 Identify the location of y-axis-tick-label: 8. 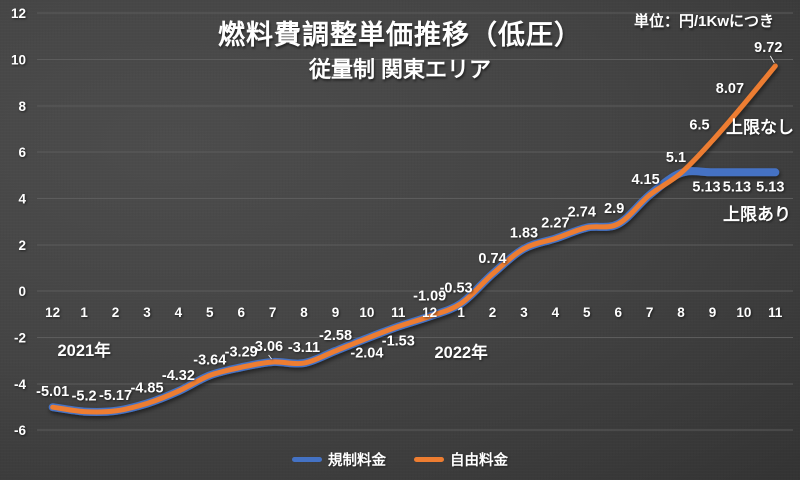
(22, 106).